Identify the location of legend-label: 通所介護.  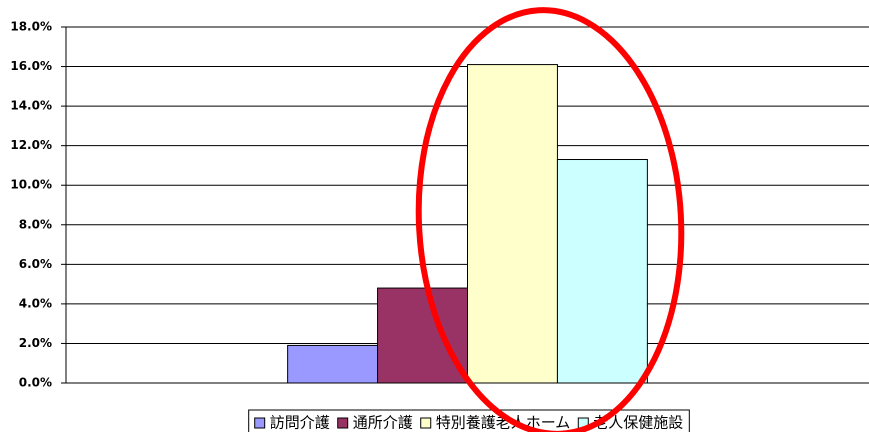
(383, 423).